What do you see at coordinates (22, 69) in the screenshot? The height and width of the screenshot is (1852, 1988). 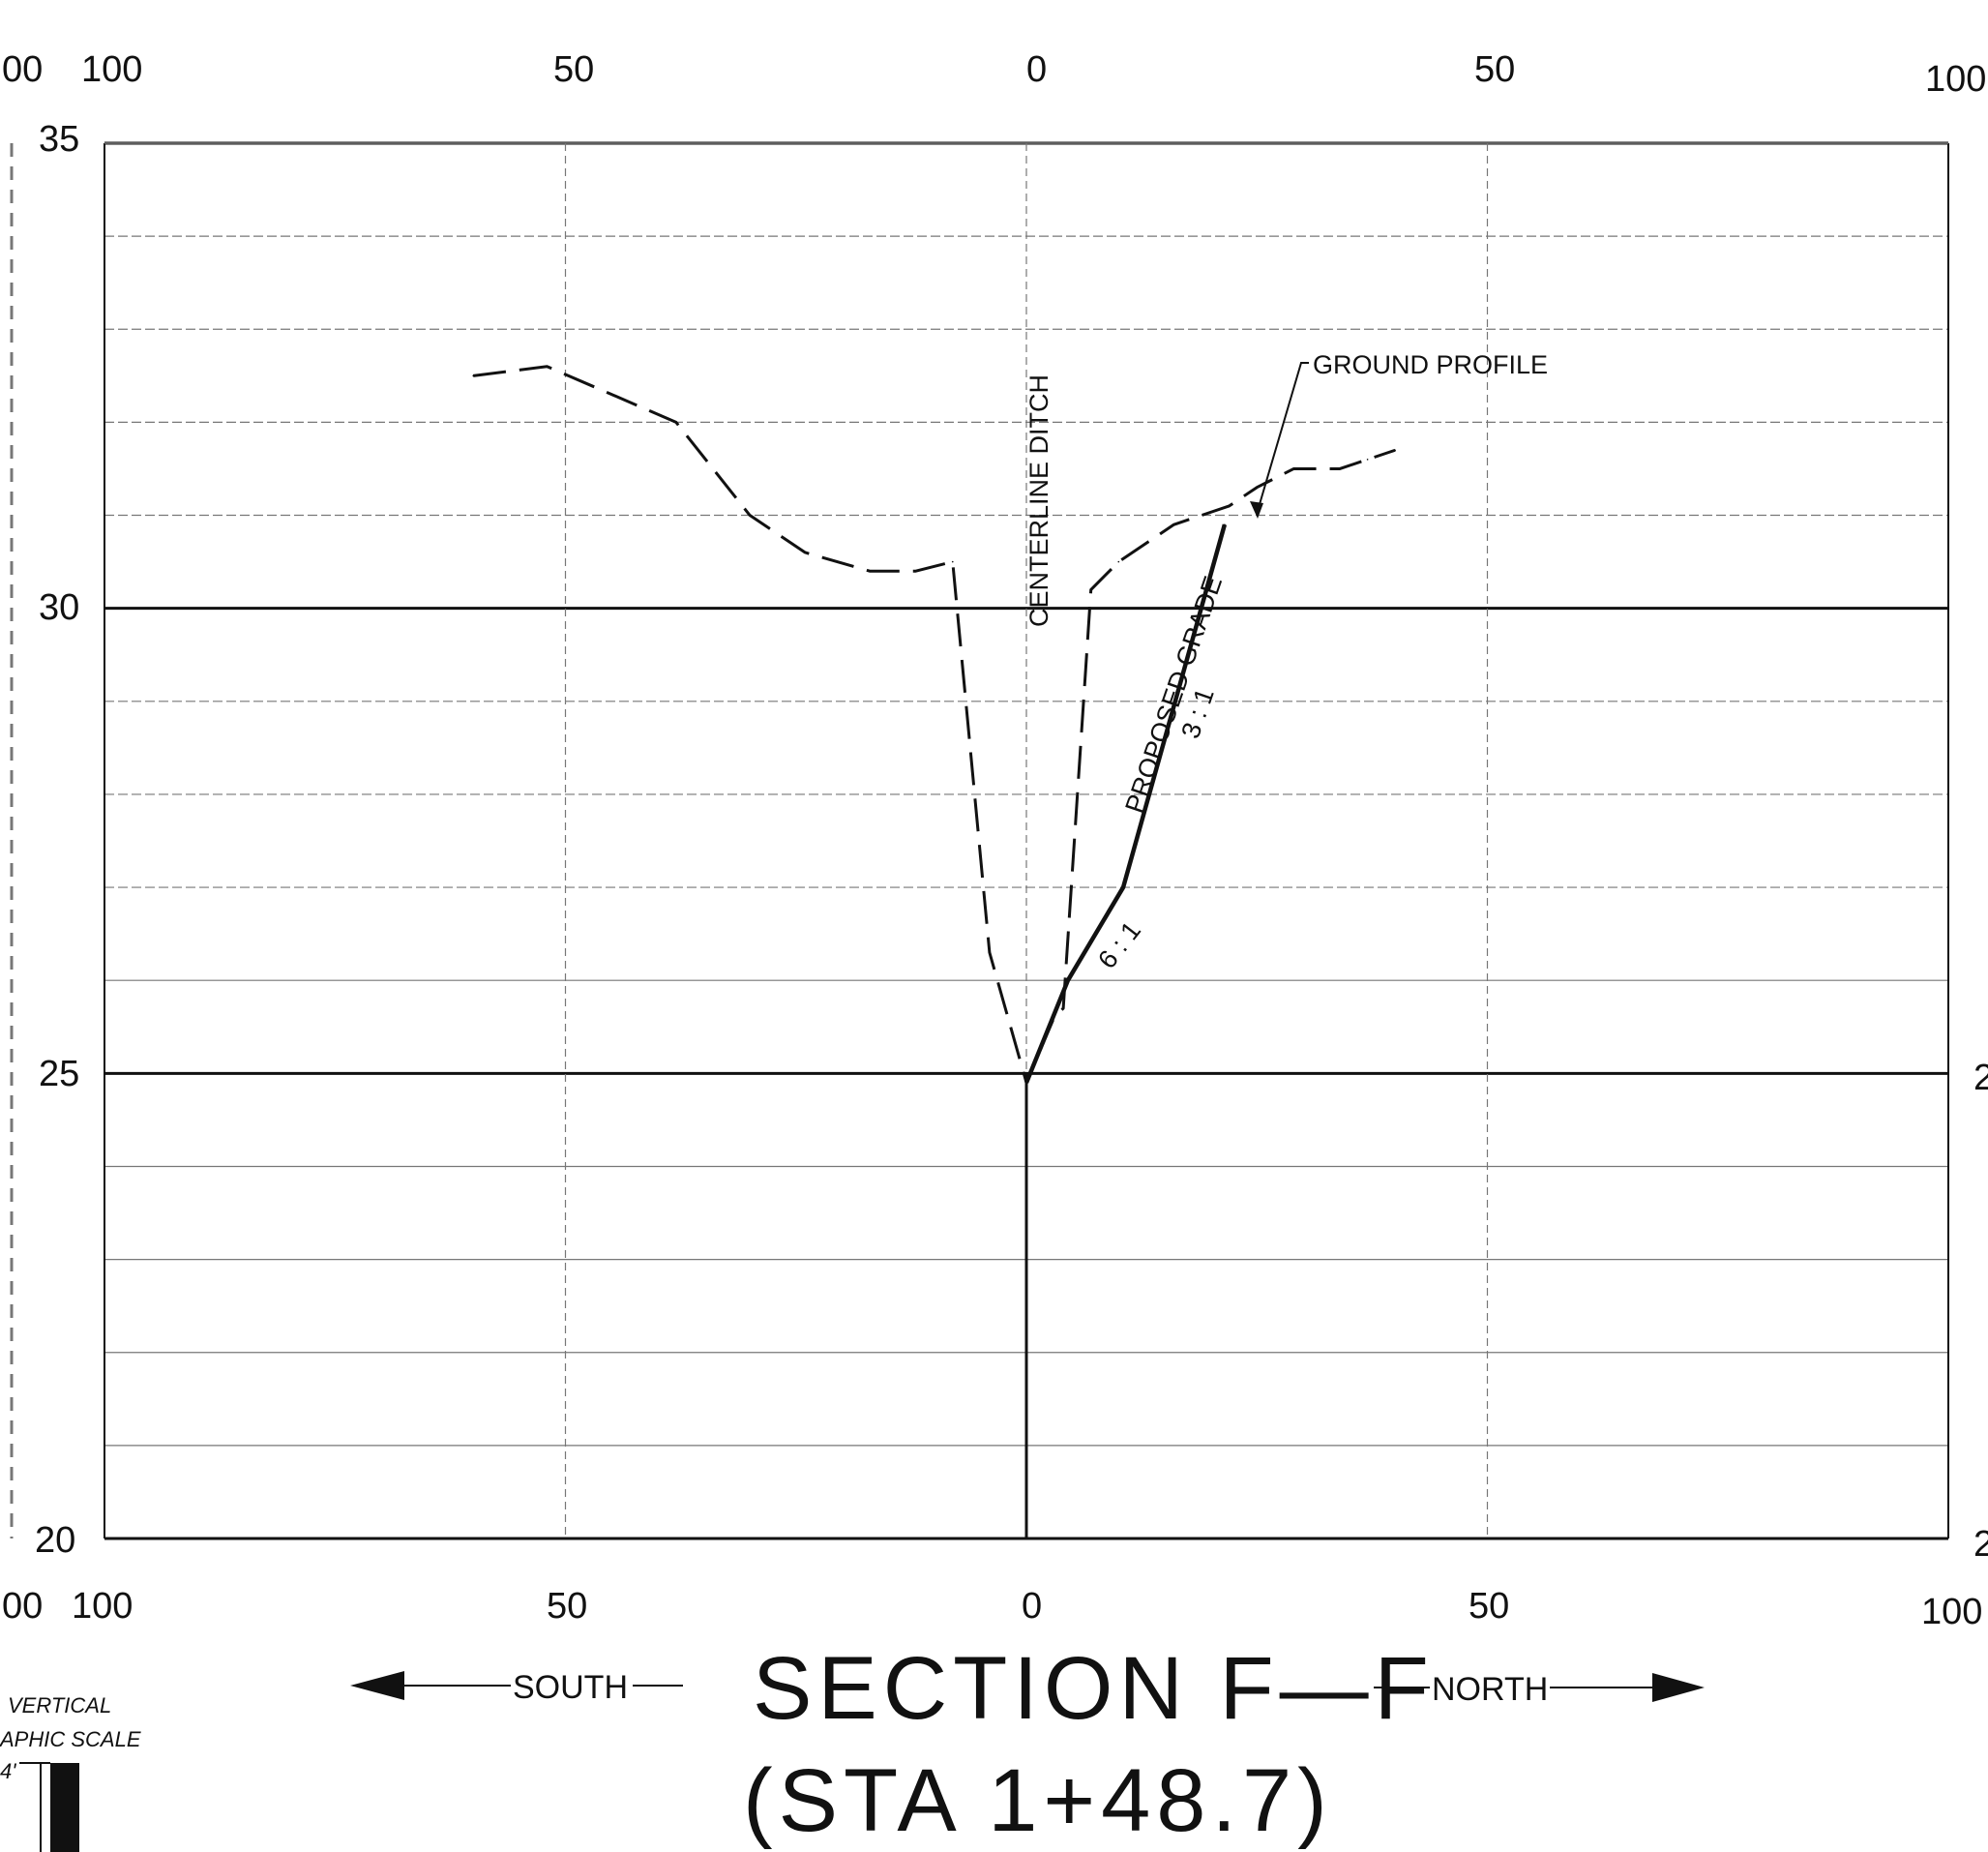 I see `x-tick-top-partial: 00` at bounding box center [22, 69].